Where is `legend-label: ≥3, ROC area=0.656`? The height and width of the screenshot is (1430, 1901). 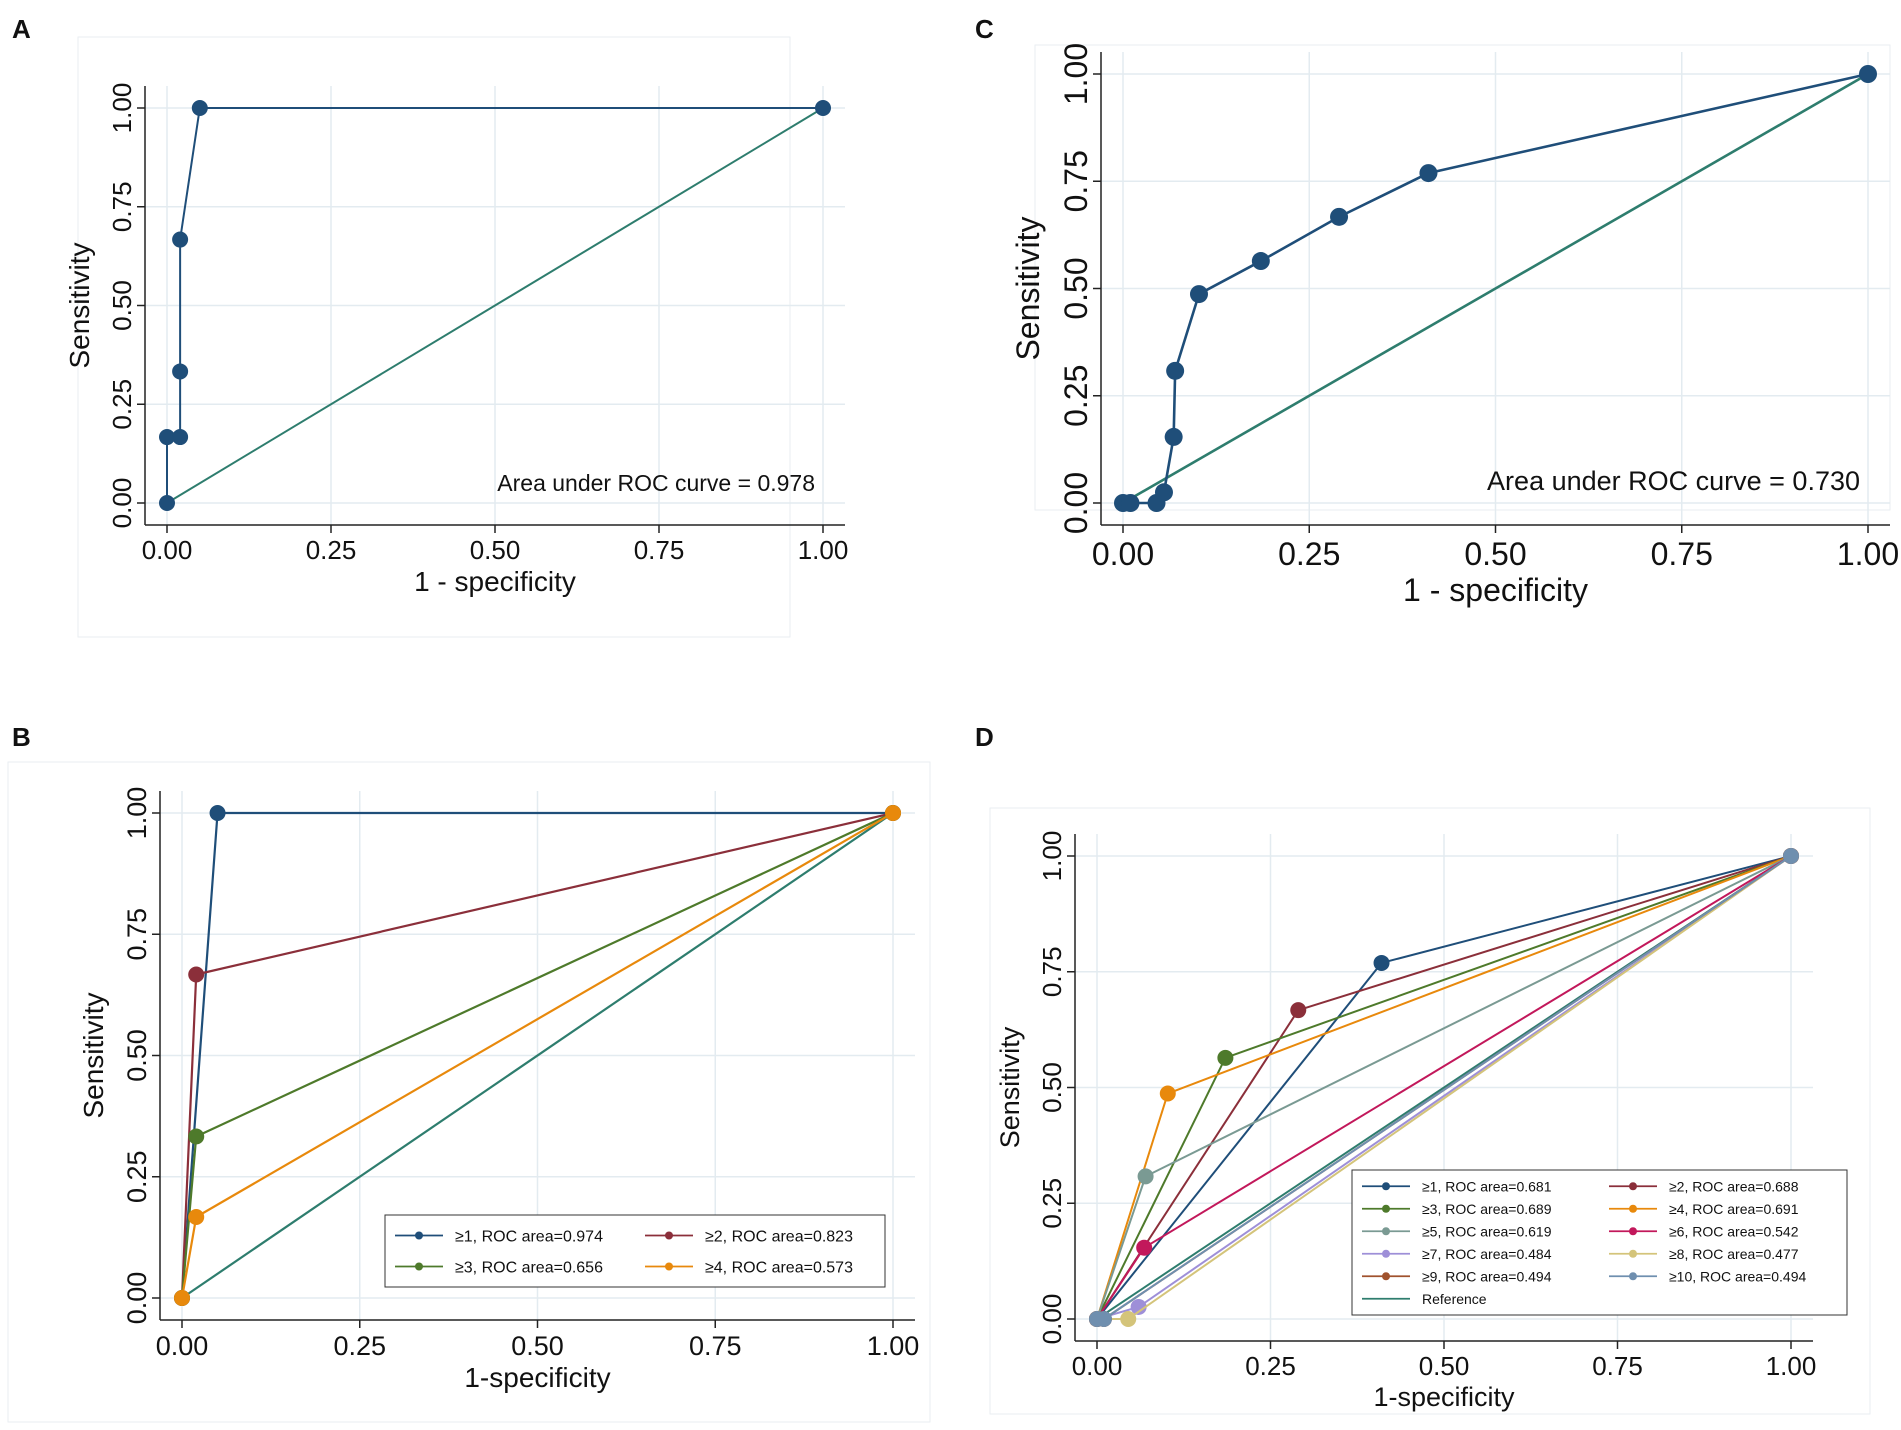 legend-label: ≥3, ROC area=0.656 is located at coordinates (529, 1267).